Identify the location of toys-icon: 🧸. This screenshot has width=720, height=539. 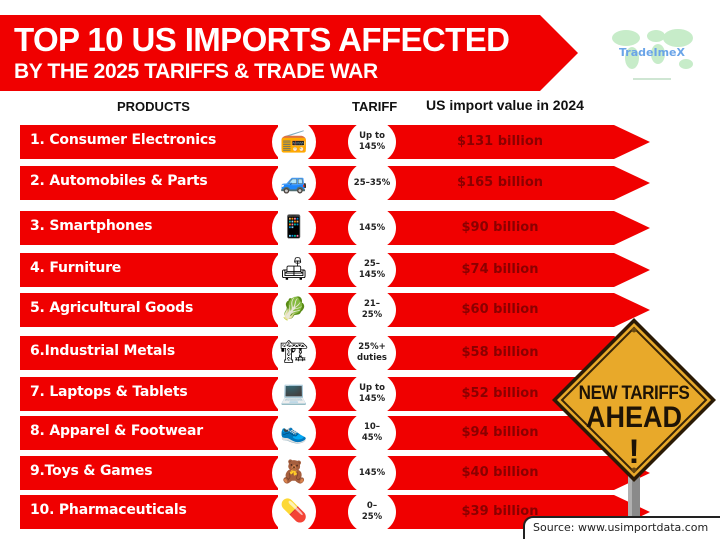
(294, 472).